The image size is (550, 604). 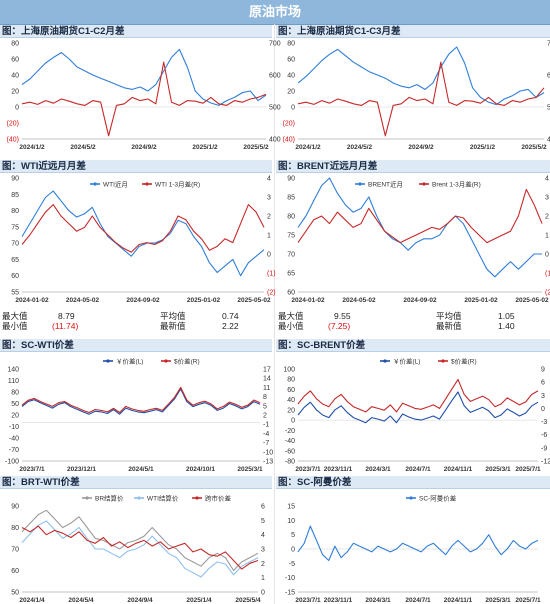 I want to click on y-tick-label: 5, so click(x=293, y=535).